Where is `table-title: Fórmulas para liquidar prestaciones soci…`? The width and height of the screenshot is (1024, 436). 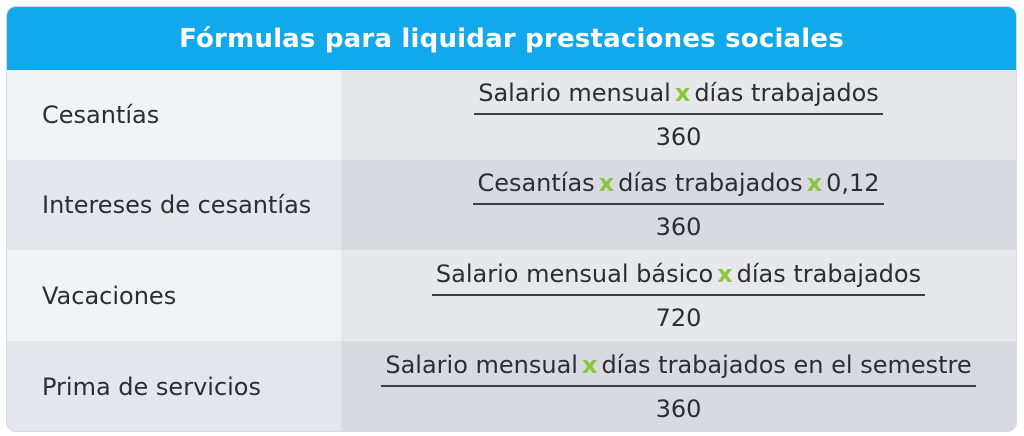 table-title: Fórmulas para liquidar prestaciones soci… is located at coordinates (511, 38).